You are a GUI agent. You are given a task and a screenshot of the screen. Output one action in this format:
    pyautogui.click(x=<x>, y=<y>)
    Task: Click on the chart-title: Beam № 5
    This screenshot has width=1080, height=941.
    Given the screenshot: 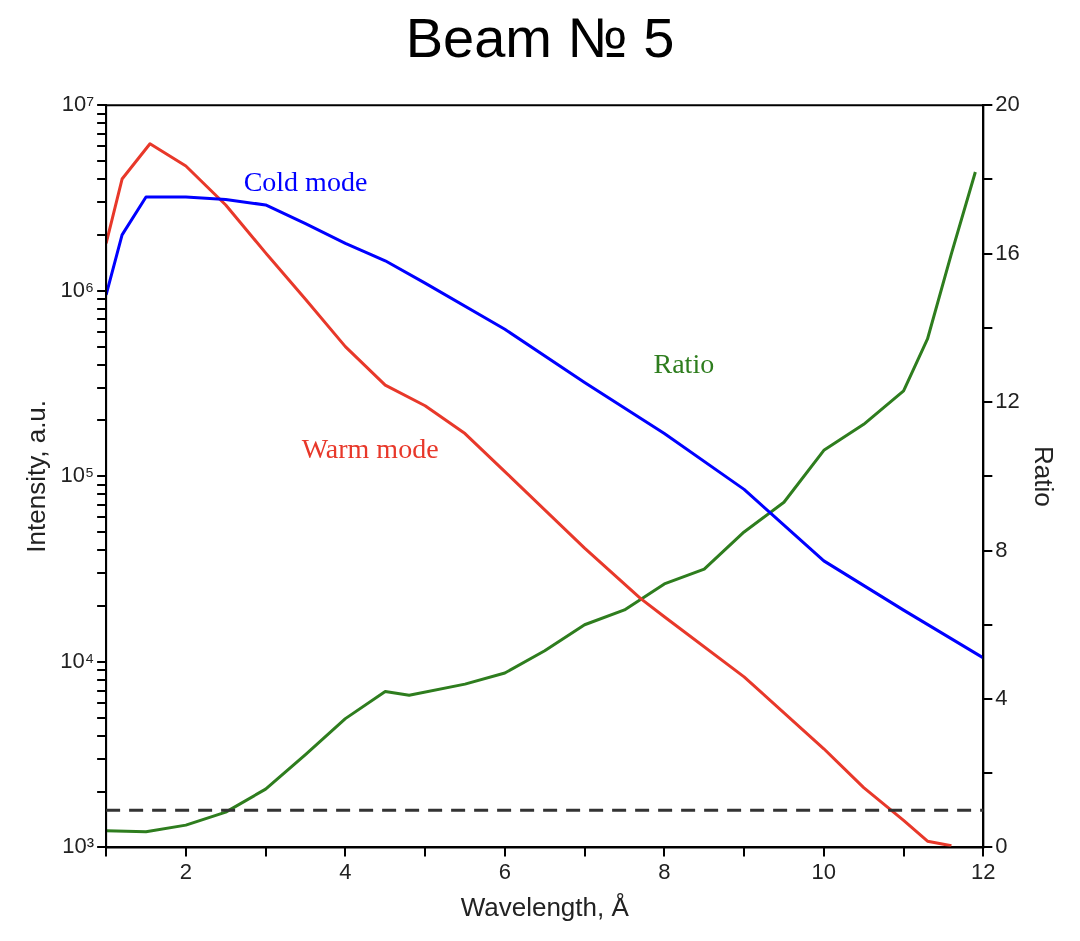 What is the action you would take?
    pyautogui.click(x=540, y=38)
    